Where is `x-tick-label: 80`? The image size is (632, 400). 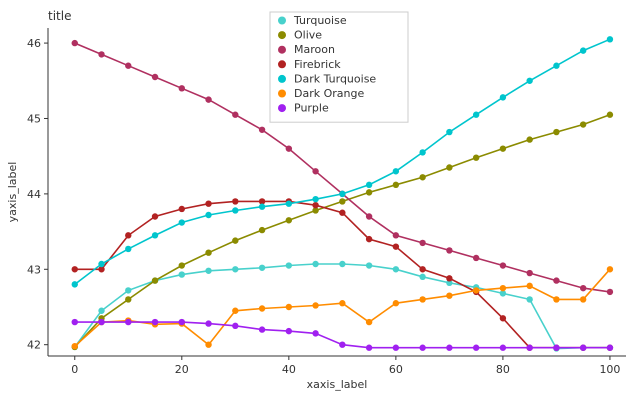 x-tick-label: 80 is located at coordinates (503, 369).